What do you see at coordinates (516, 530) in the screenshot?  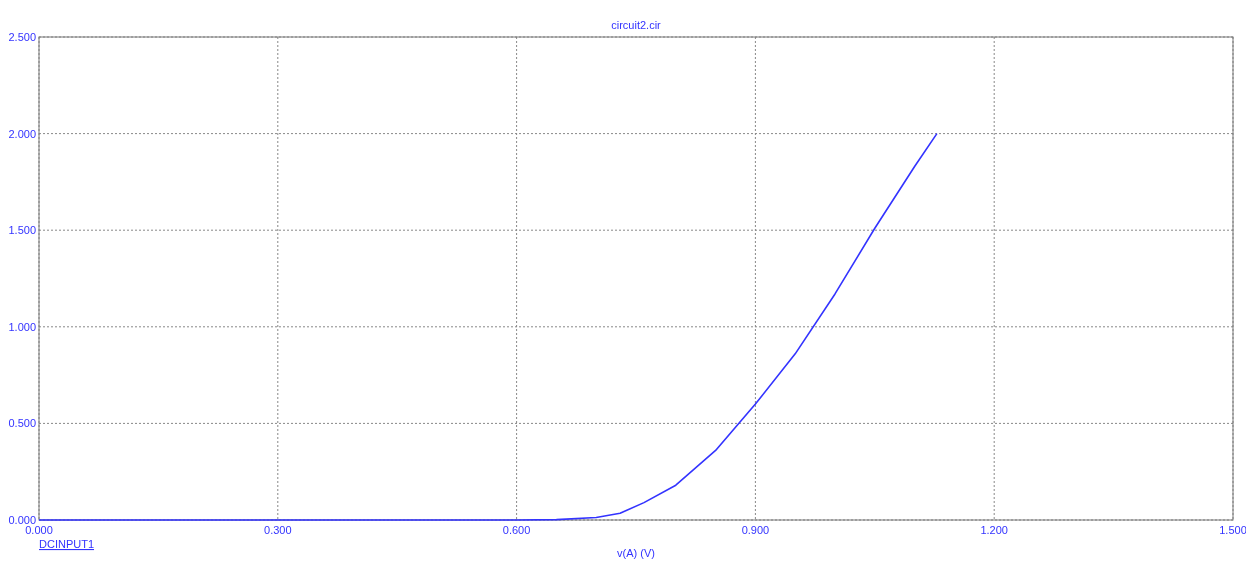 I see `x-tick-label: 0.600` at bounding box center [516, 530].